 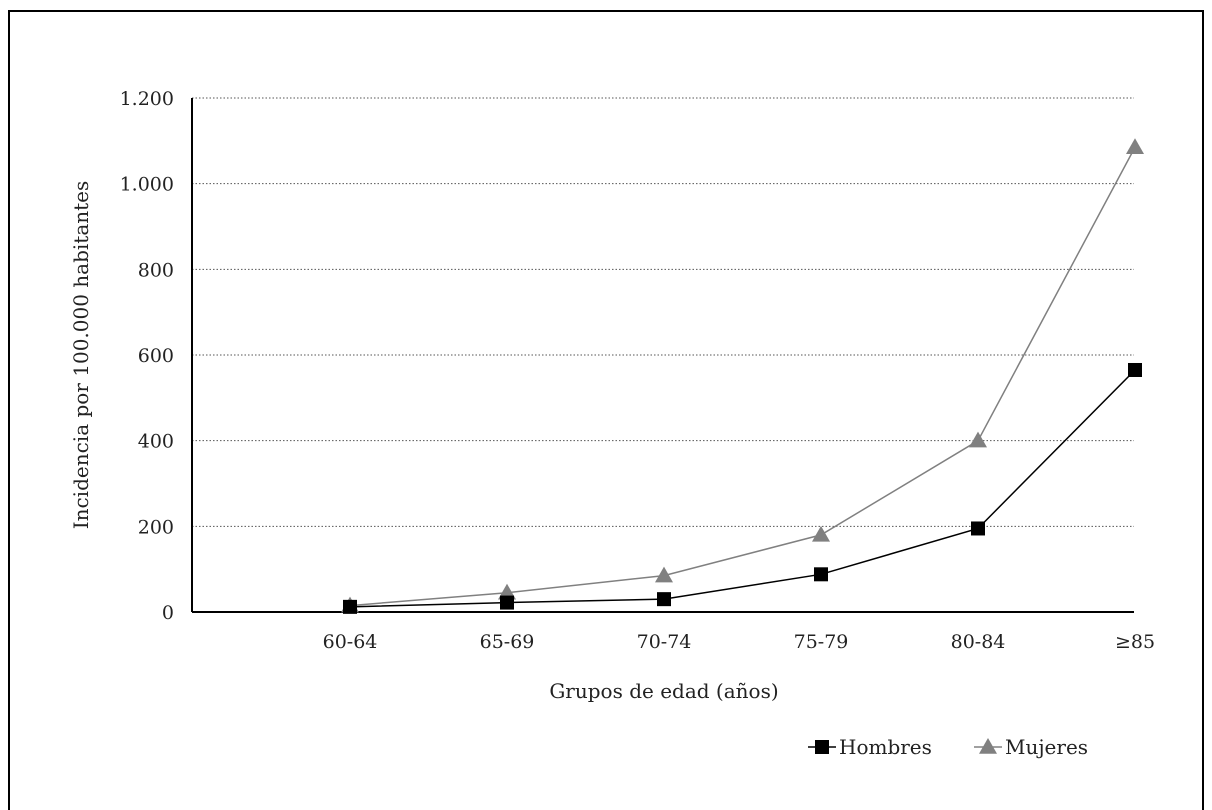 What do you see at coordinates (350, 642) in the screenshot?
I see `x-tick-label-0: 60-64` at bounding box center [350, 642].